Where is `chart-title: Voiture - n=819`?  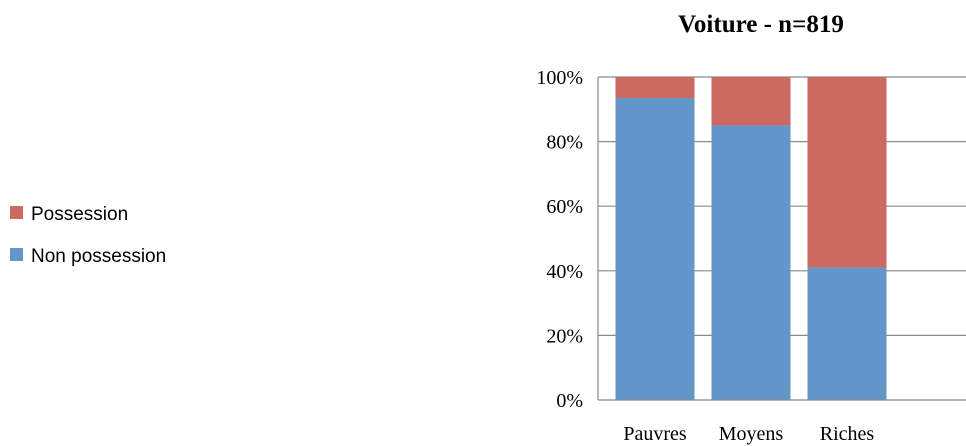
chart-title: Voiture - n=819 is located at coordinates (761, 24).